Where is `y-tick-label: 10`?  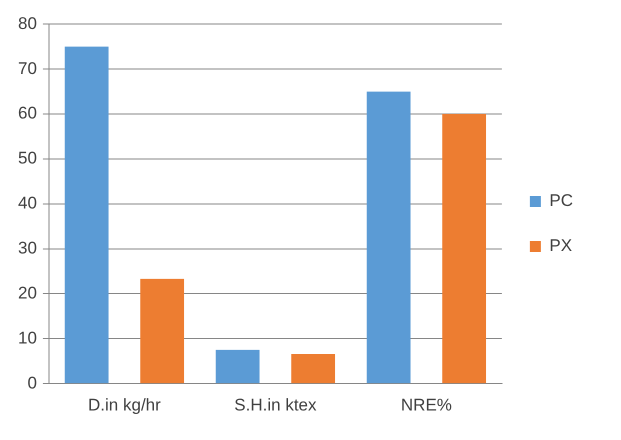
y-tick-label: 10 is located at coordinates (27, 338).